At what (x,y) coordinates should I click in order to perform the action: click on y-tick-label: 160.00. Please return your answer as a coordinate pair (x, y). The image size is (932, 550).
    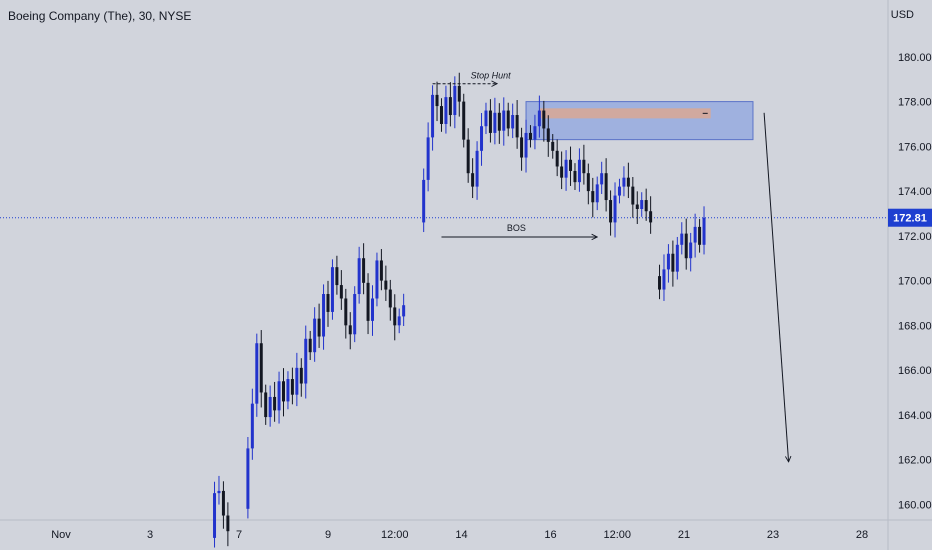
    Looking at the image, I should click on (915, 505).